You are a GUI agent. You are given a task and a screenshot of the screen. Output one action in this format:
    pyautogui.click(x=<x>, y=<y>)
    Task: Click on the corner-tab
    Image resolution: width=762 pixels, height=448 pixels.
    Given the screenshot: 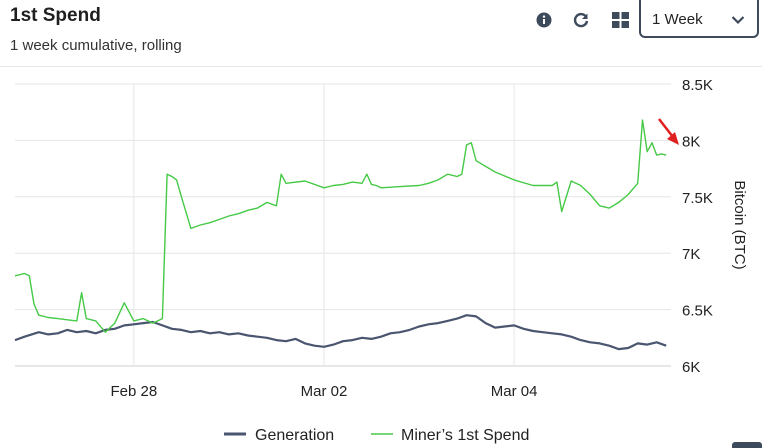 What is the action you would take?
    pyautogui.click(x=747, y=445)
    